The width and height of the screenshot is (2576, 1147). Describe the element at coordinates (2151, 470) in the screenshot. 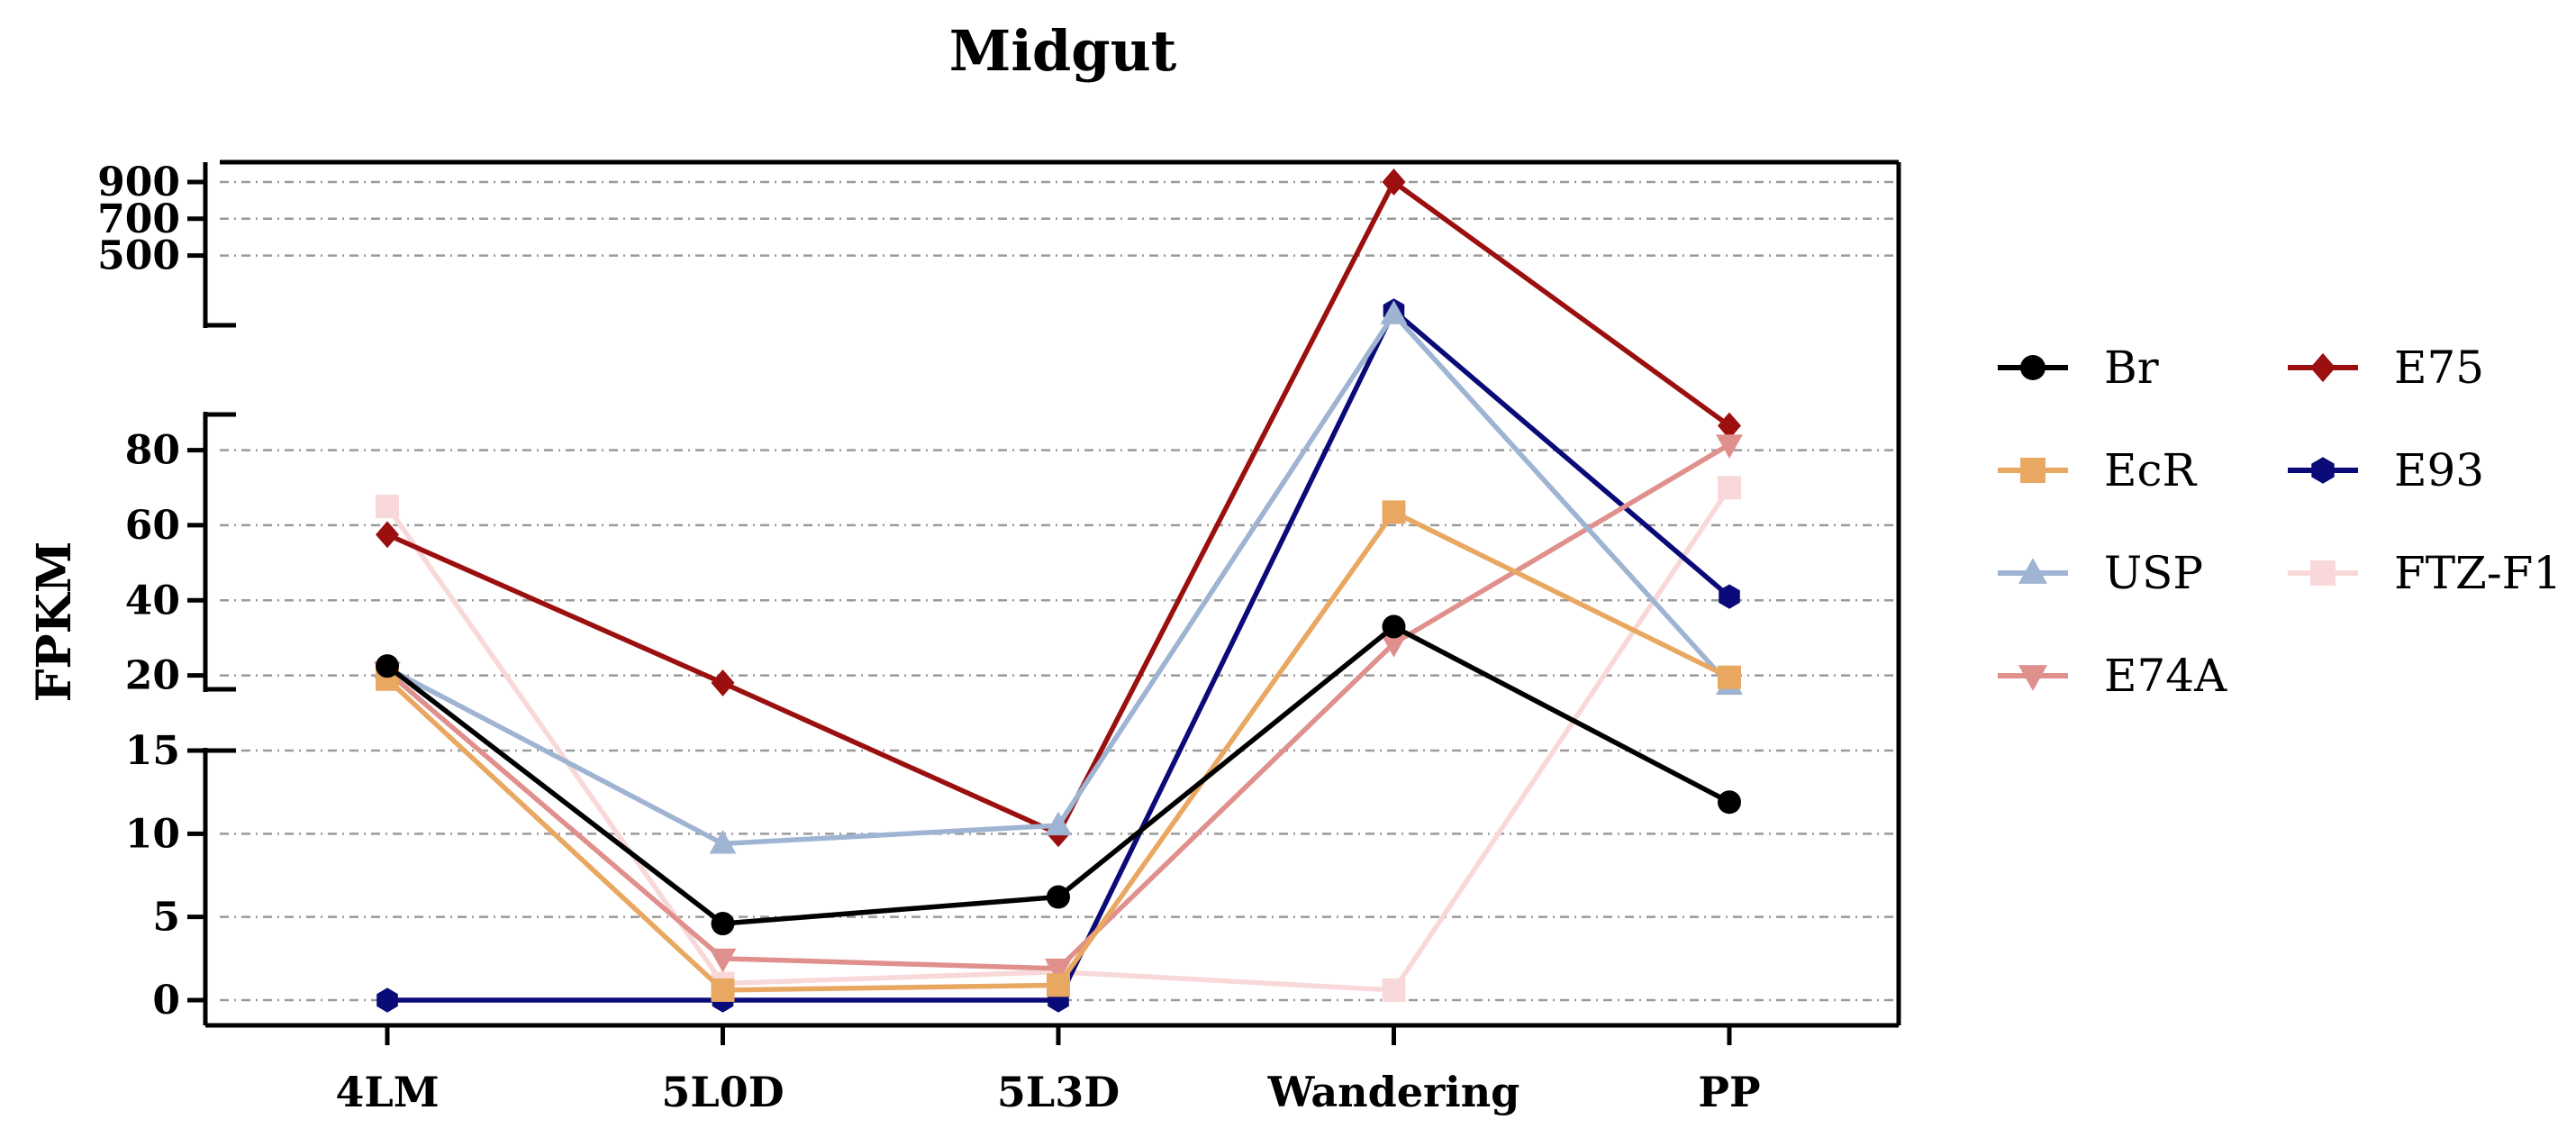

I see `legend-label: EcR` at that location.